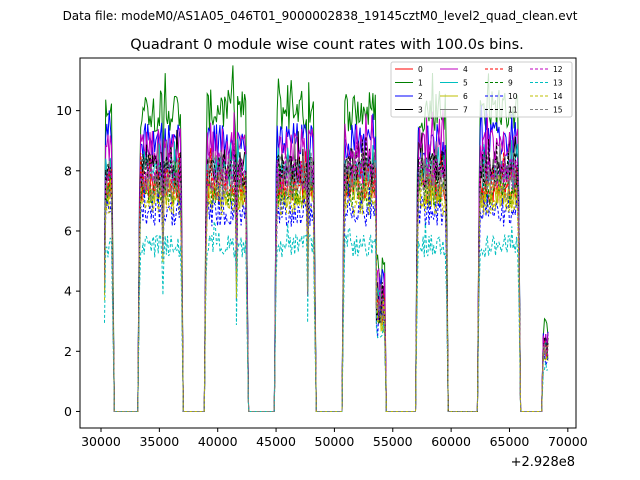 The height and width of the screenshot is (480, 640). What do you see at coordinates (276, 441) in the screenshot?
I see `x-tick-label: 45000` at bounding box center [276, 441].